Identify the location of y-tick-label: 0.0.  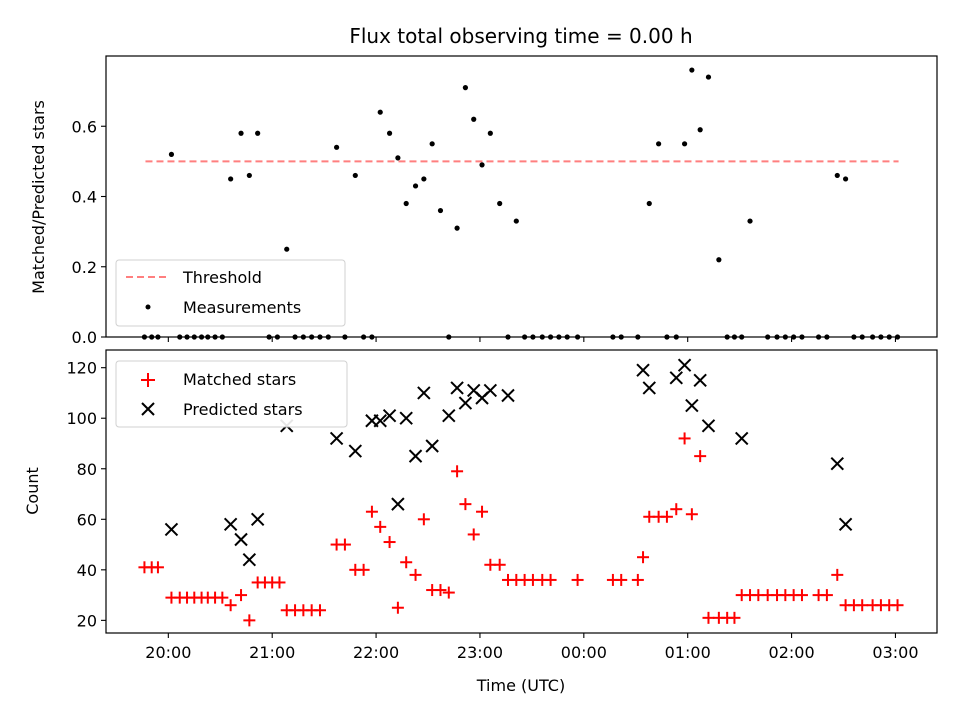
(84, 337).